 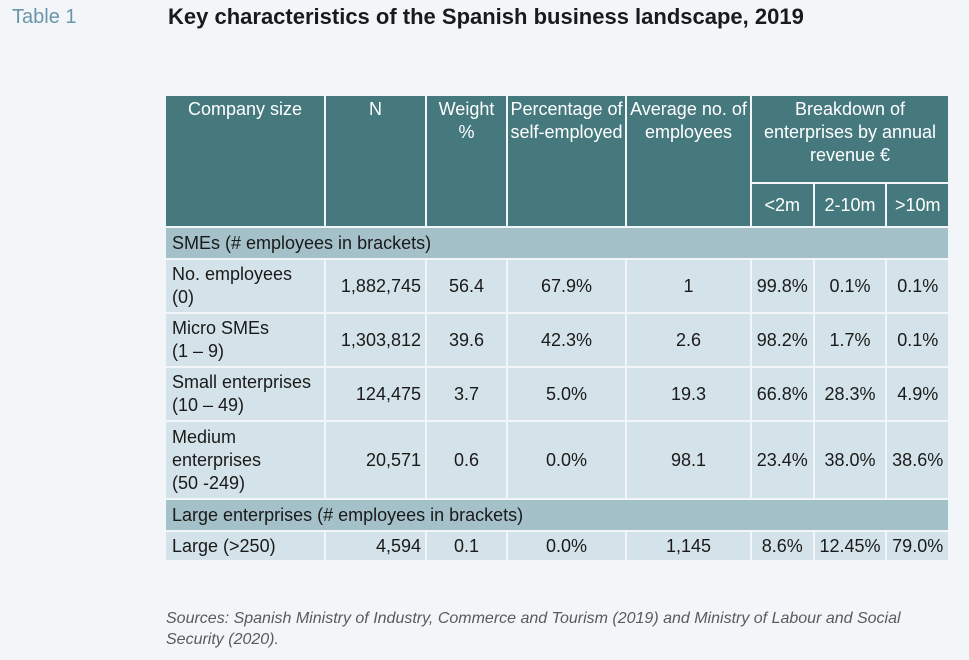 I want to click on cell-band-lt2m: 23.4%, so click(x=782, y=460).